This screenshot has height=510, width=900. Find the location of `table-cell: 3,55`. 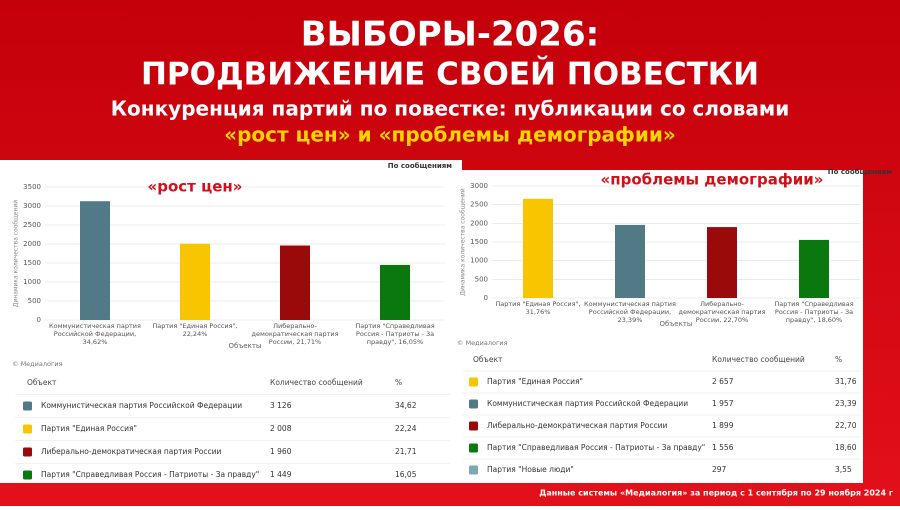

table-cell: 3,55 is located at coordinates (843, 469).